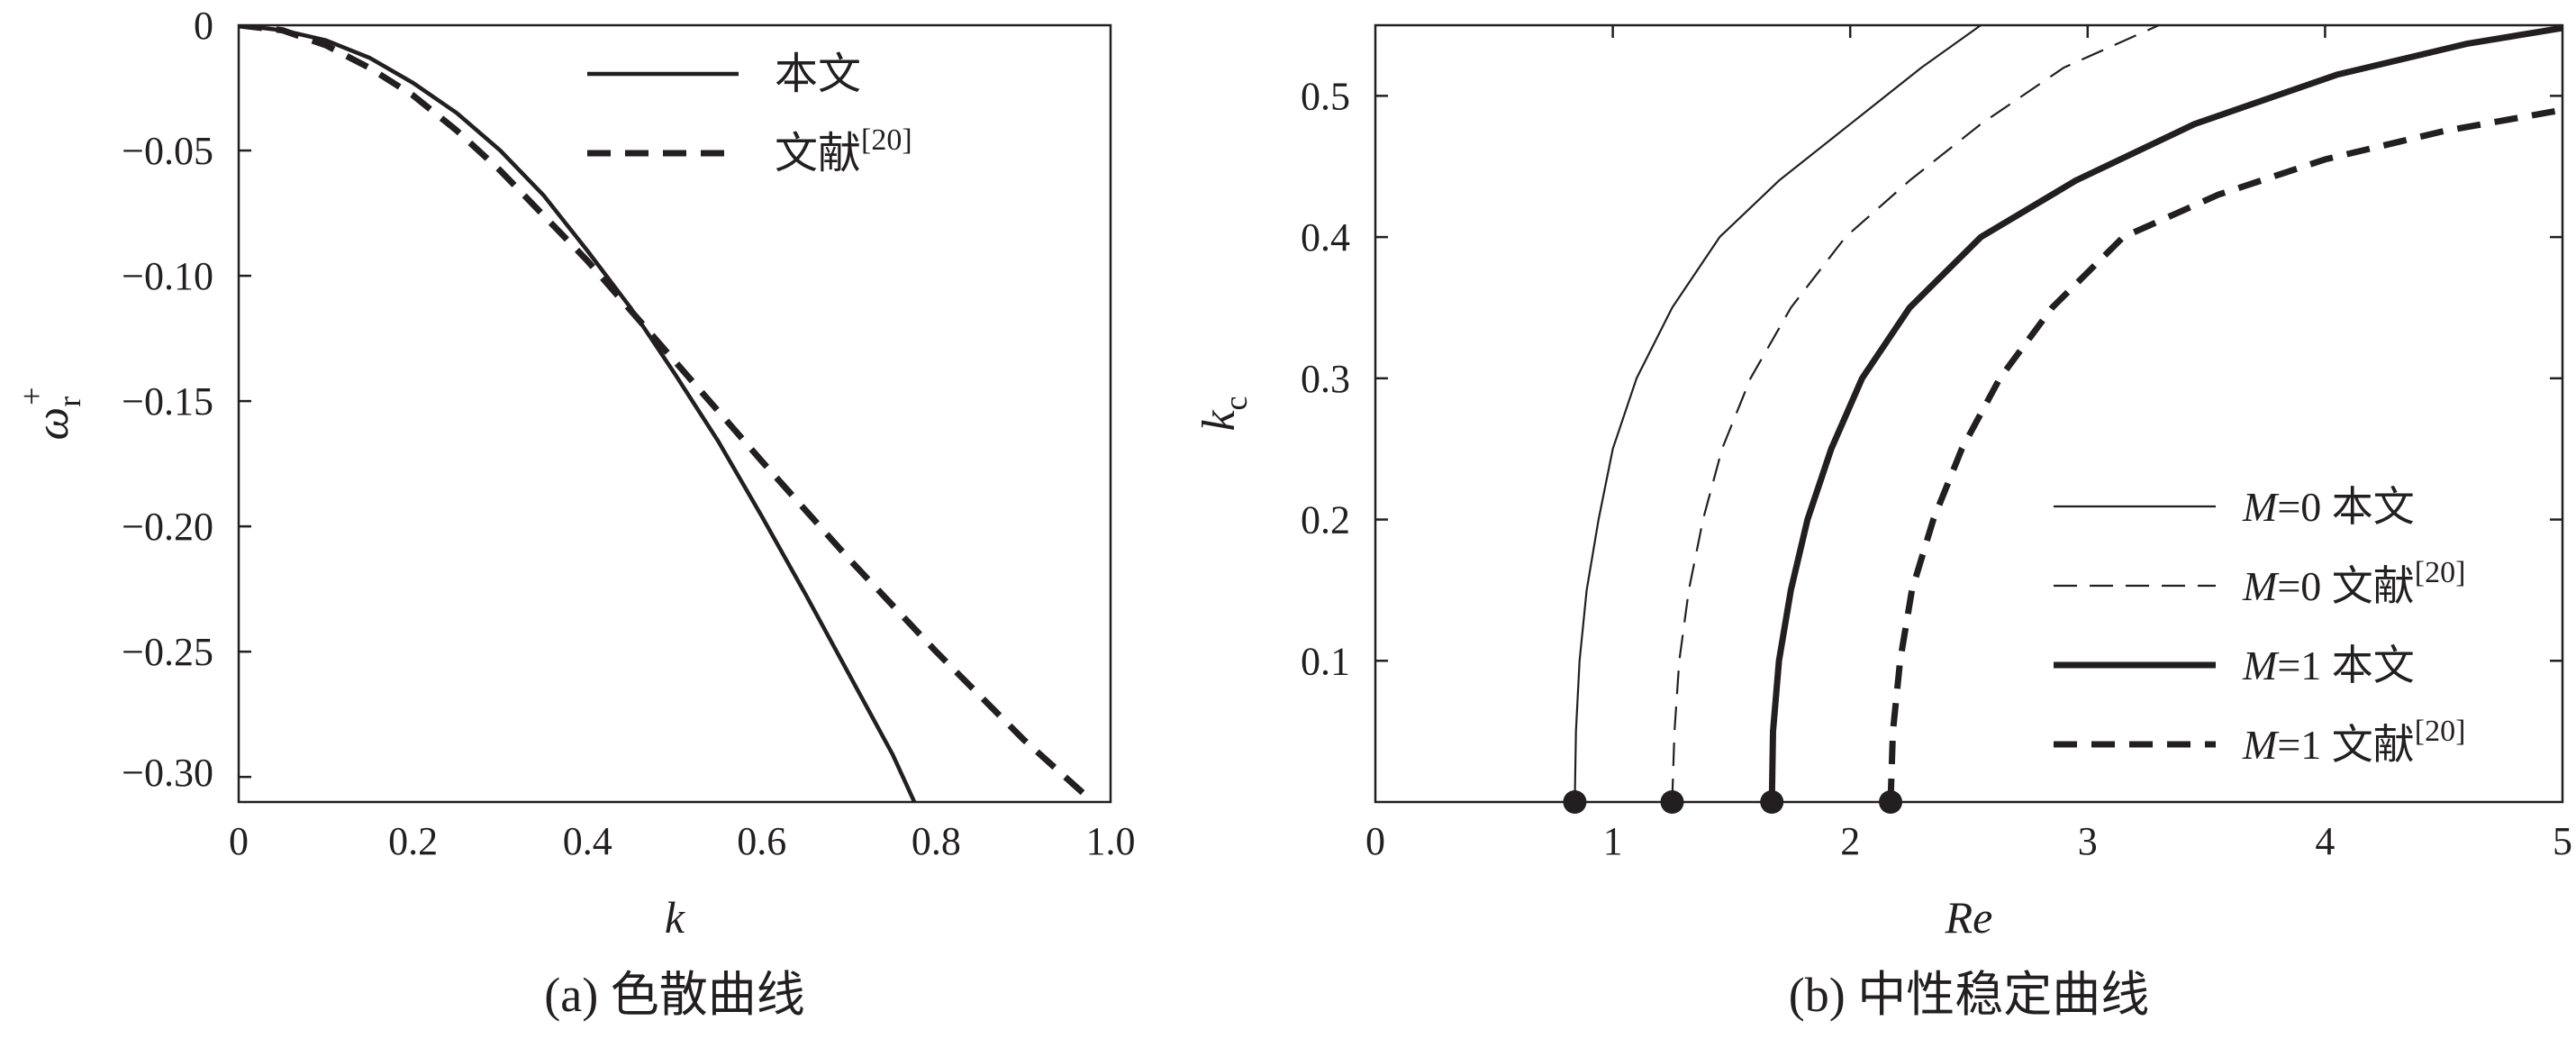 This screenshot has height=1039, width=2576. I want to click on figure-caption: (b) 中性稳定曲线, so click(1969, 995).